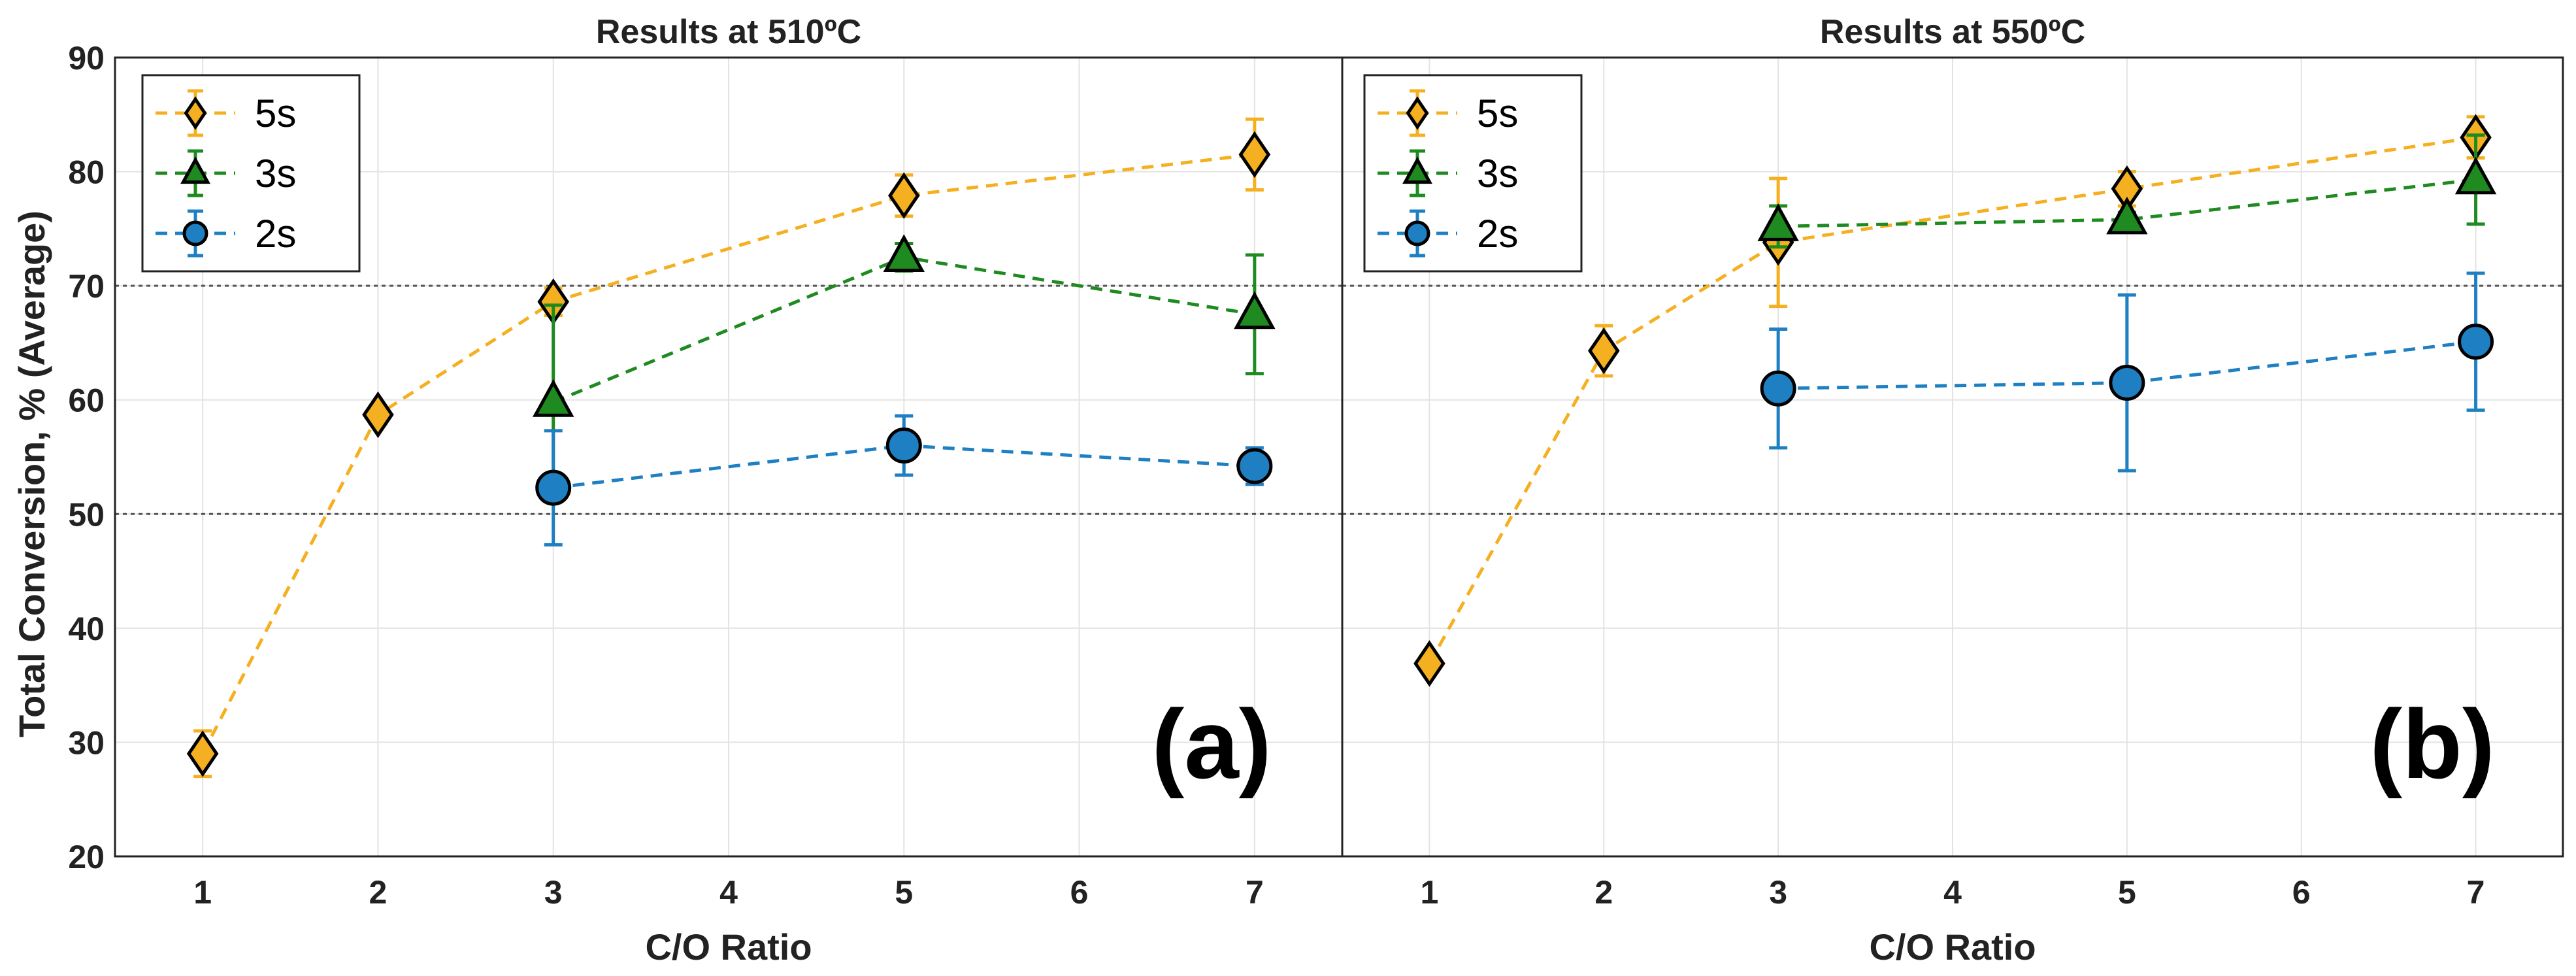 The width and height of the screenshot is (2576, 976). I want to click on panel-label: (a), so click(1211, 744).